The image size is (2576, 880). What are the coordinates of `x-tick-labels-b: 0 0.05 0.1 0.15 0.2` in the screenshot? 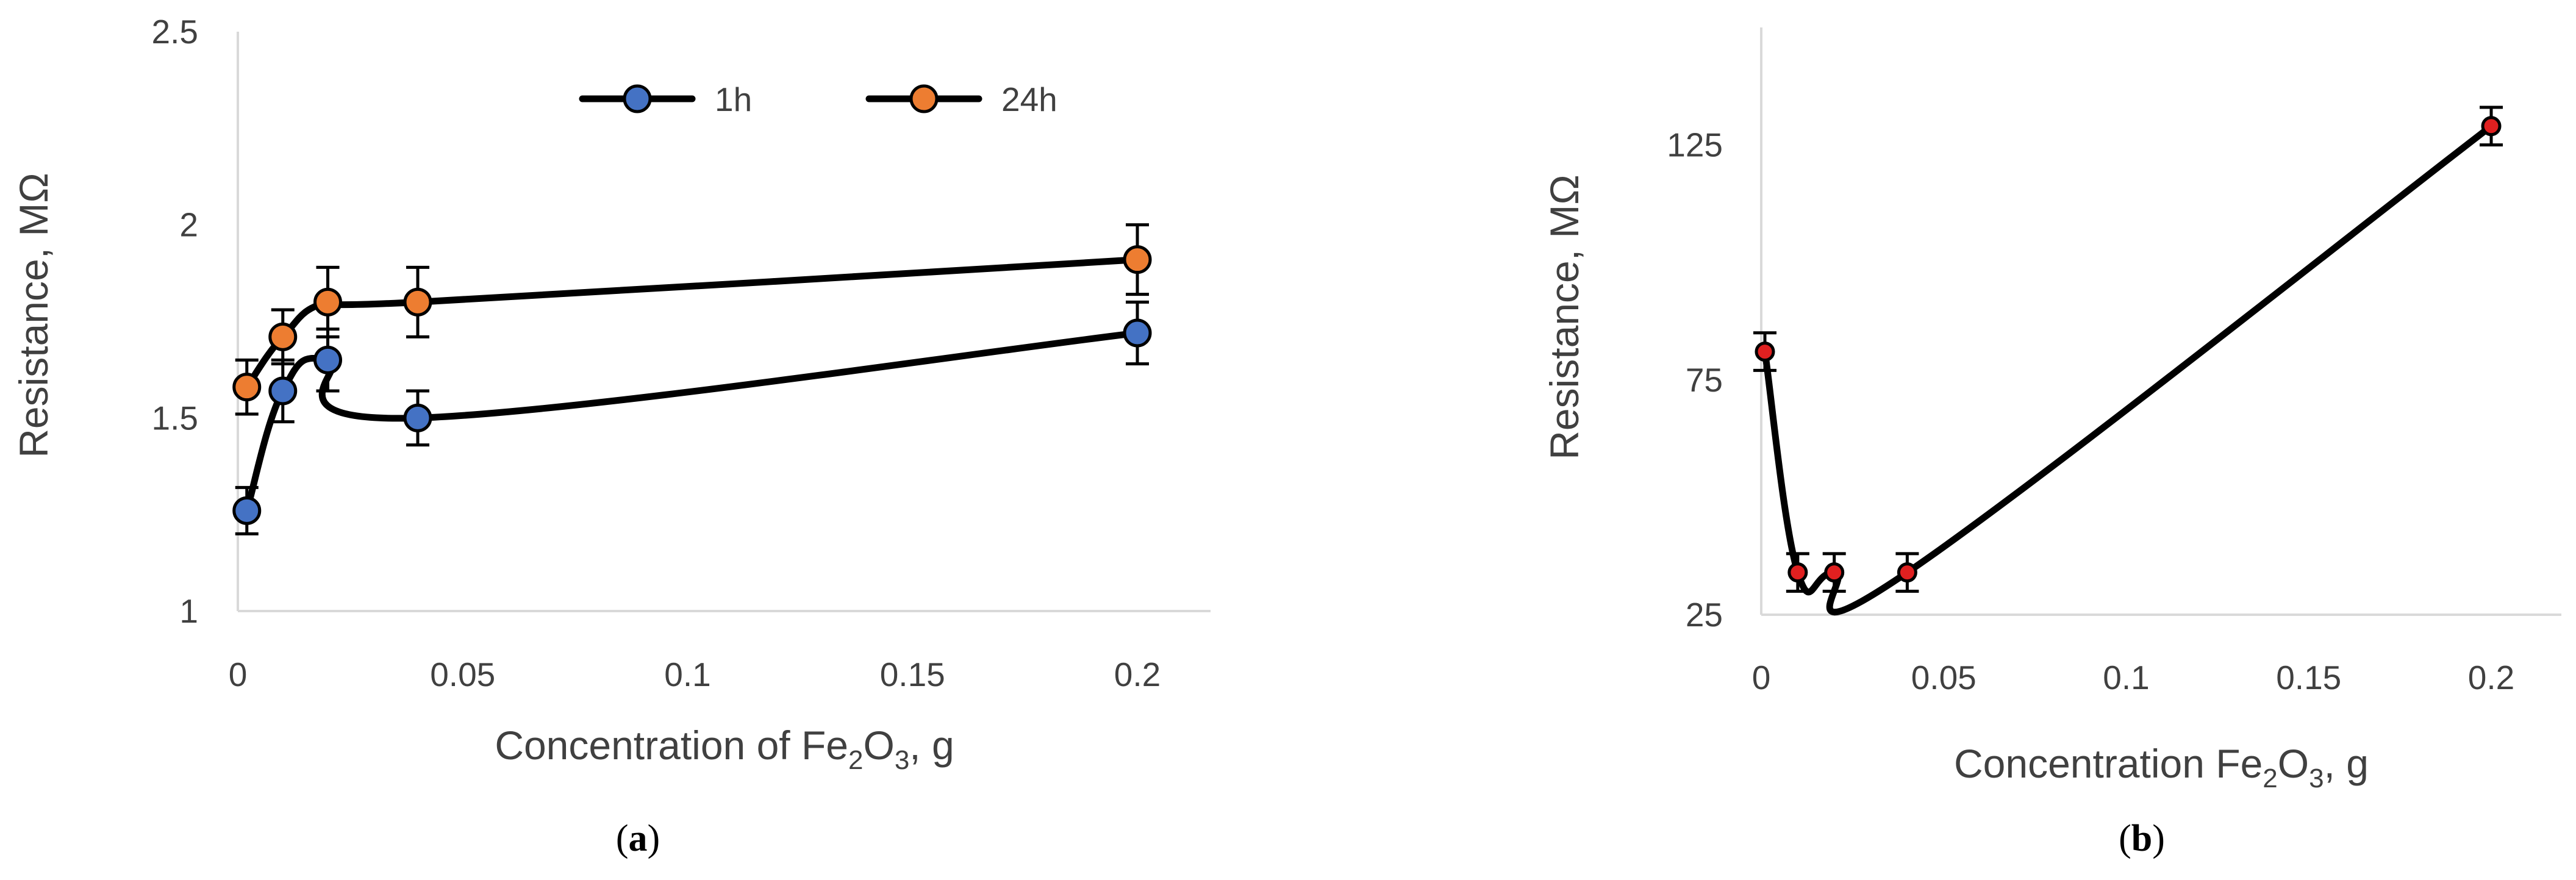 It's located at (2133, 677).